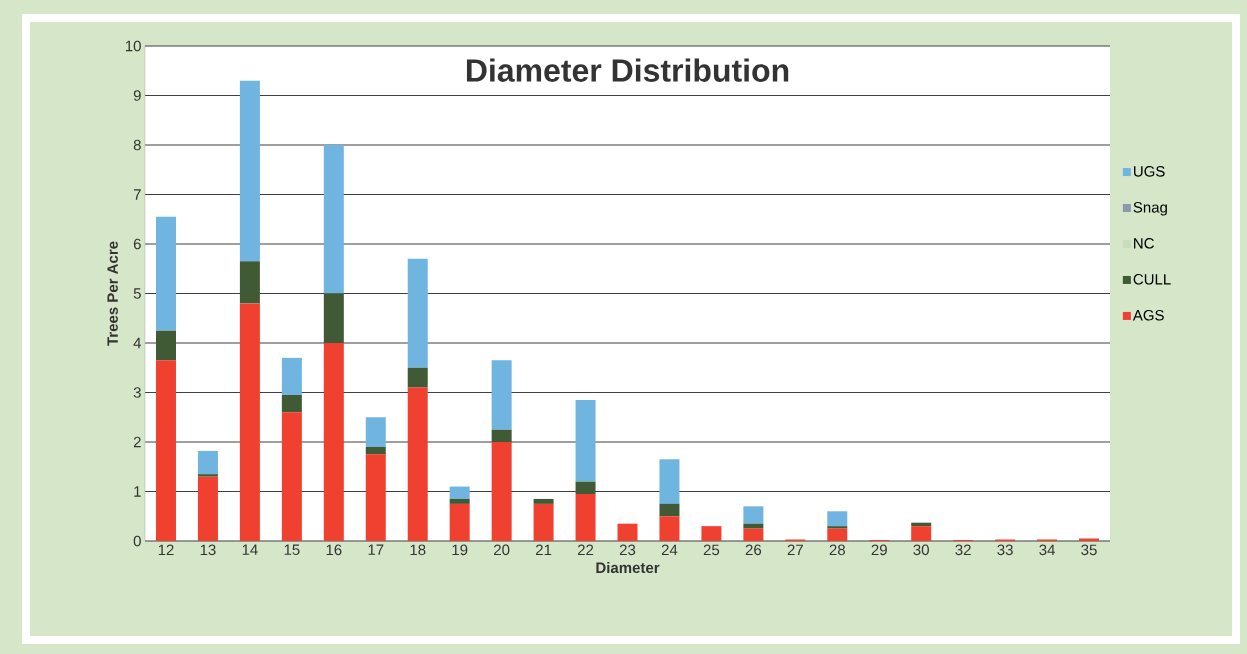  What do you see at coordinates (963, 550) in the screenshot?
I see `x-tick-label: 32` at bounding box center [963, 550].